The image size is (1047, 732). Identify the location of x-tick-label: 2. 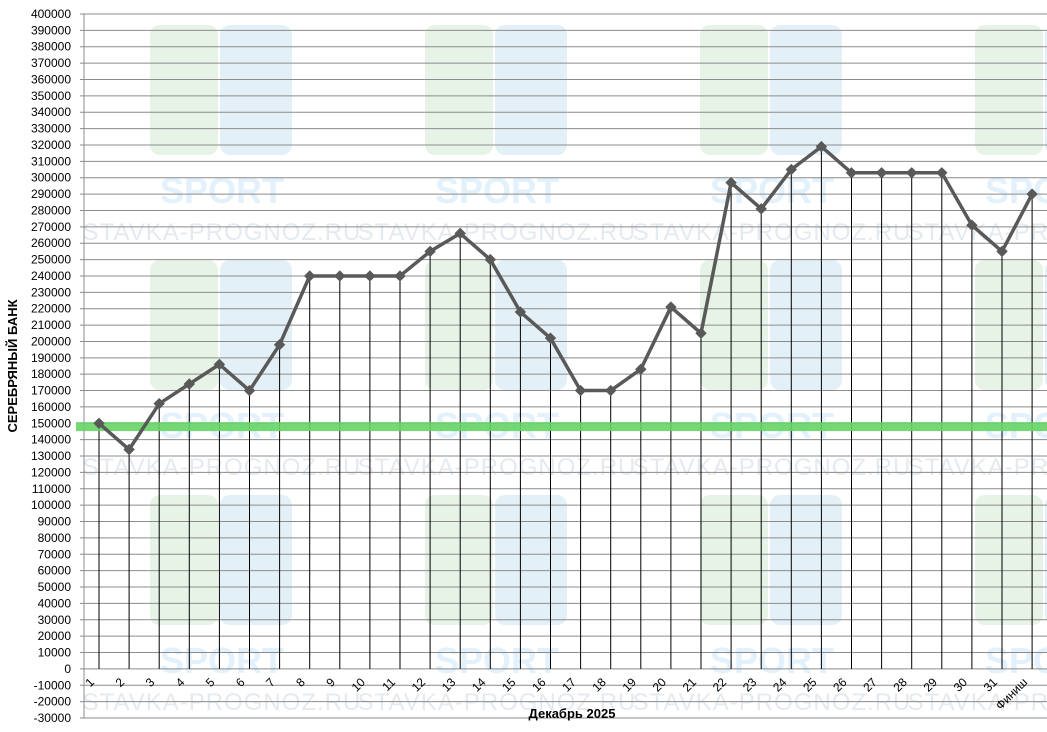
(120, 682).